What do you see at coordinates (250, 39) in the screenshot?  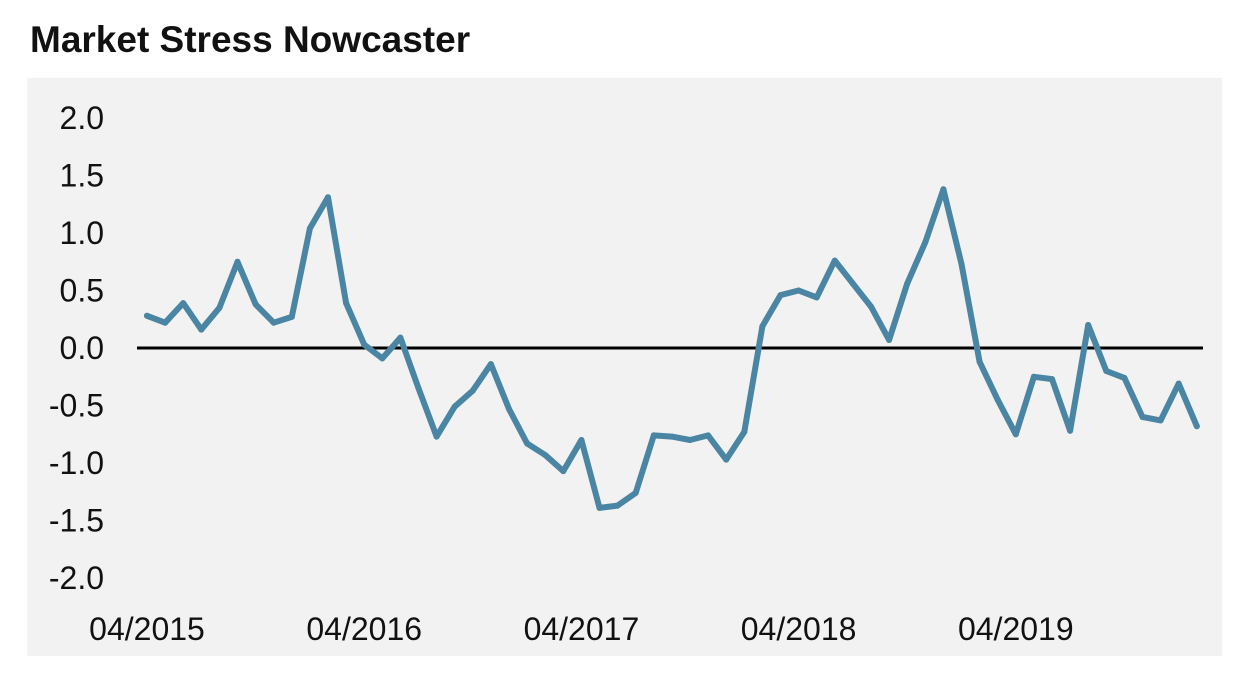 I see `chart-title: Market Stress Nowcaster` at bounding box center [250, 39].